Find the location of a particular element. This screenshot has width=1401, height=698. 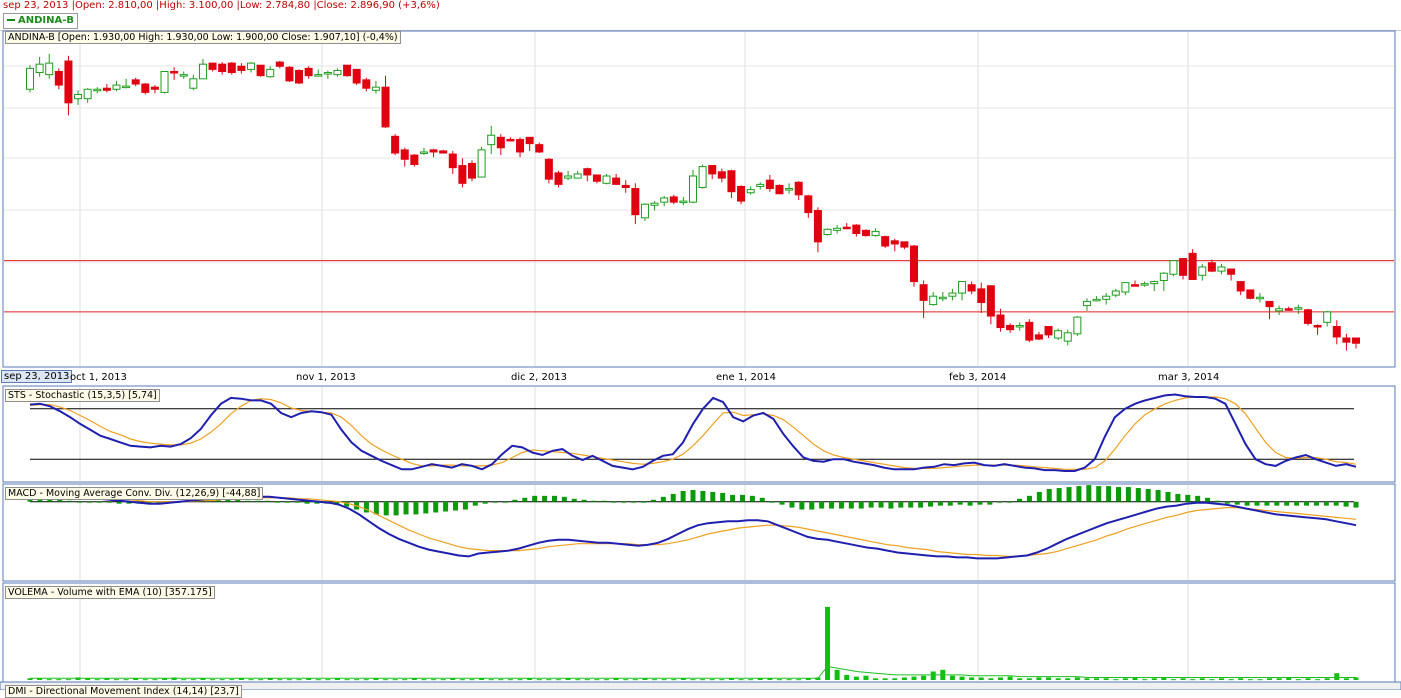

stochastic-pane is located at coordinates (699, 434).